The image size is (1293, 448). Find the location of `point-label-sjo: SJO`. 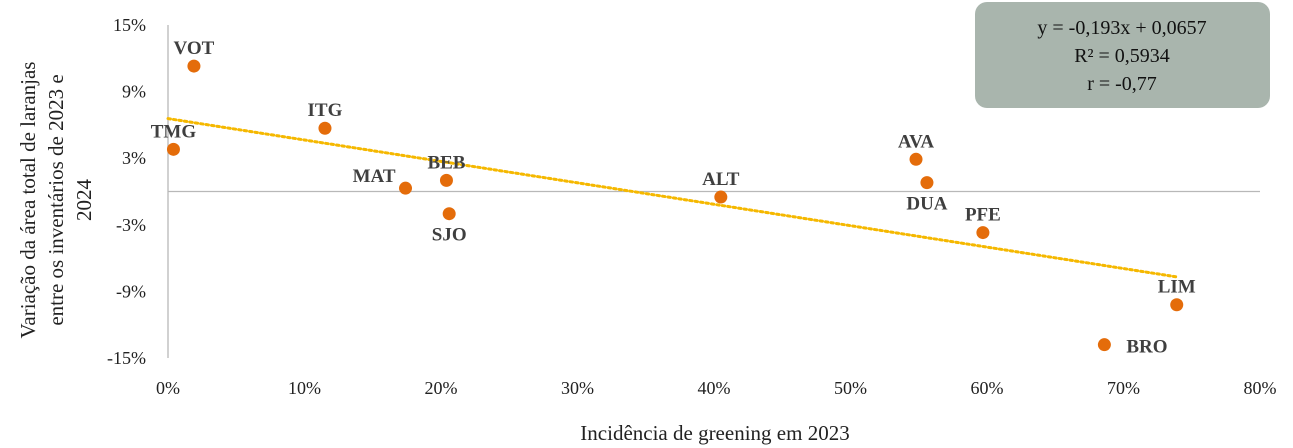

point-label-sjo: SJO is located at coordinates (449, 235).